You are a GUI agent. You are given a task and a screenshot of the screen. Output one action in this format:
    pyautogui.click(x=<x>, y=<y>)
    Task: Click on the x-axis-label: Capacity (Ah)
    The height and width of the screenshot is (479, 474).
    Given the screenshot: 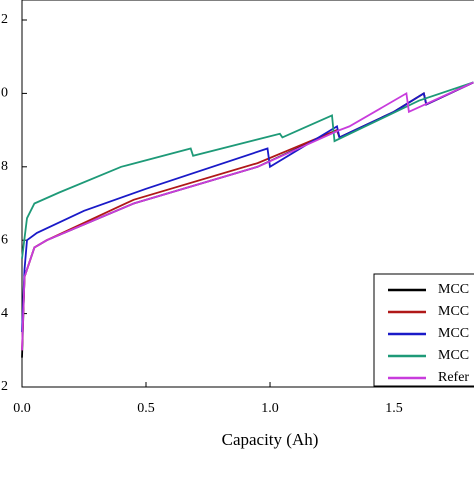 What is the action you would take?
    pyautogui.click(x=270, y=439)
    